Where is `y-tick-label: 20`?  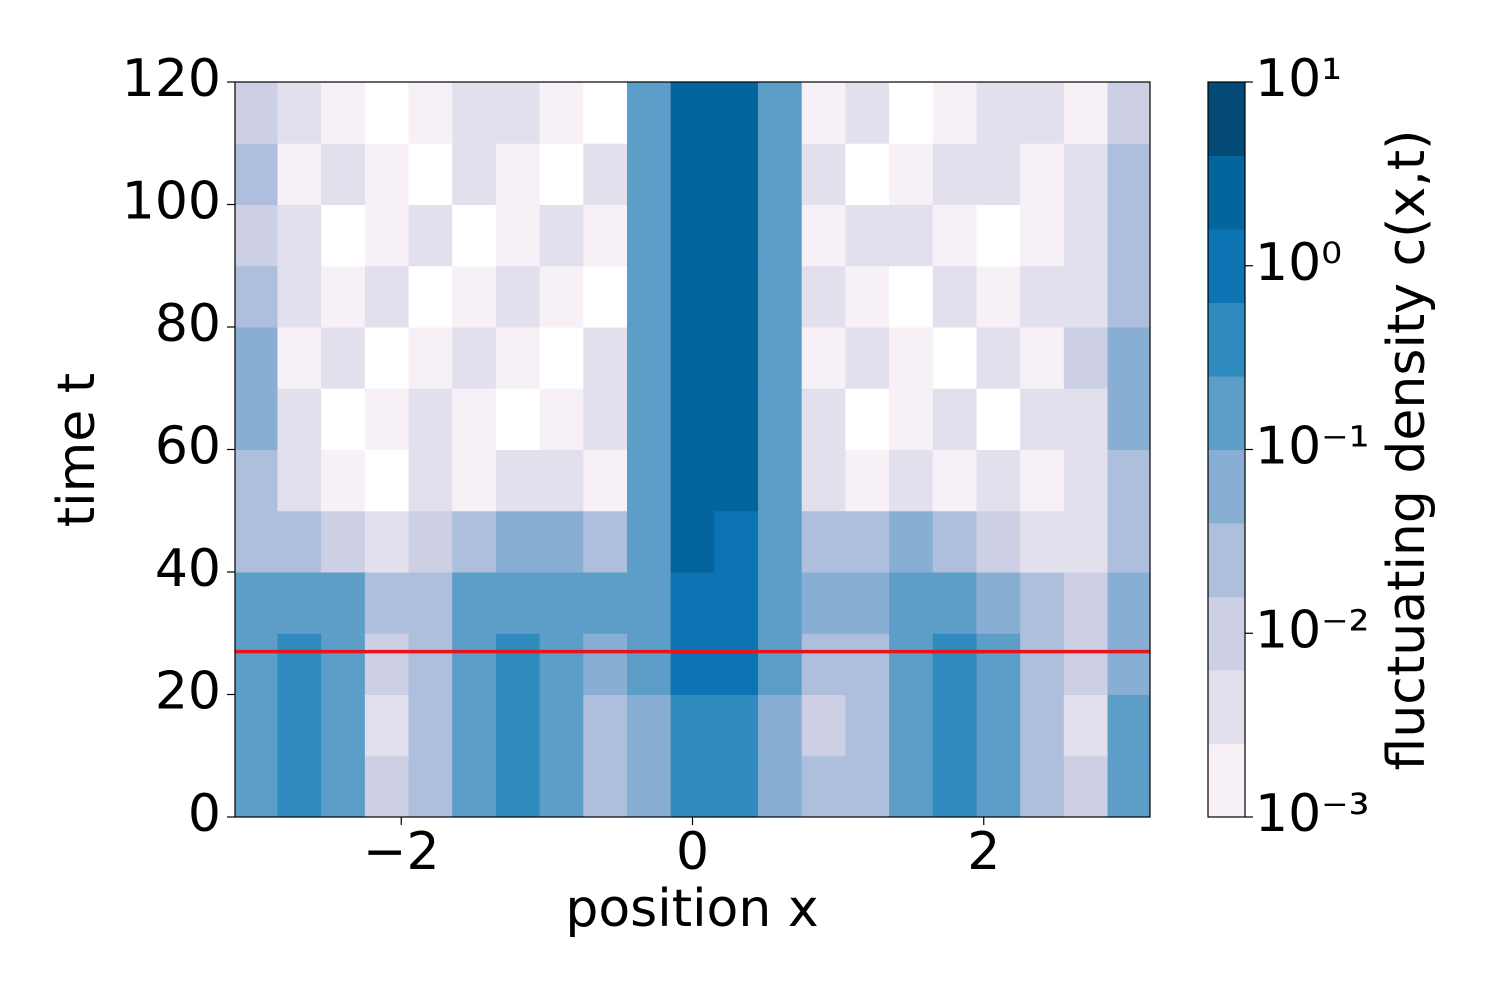
y-tick-label: 20 is located at coordinates (188, 692).